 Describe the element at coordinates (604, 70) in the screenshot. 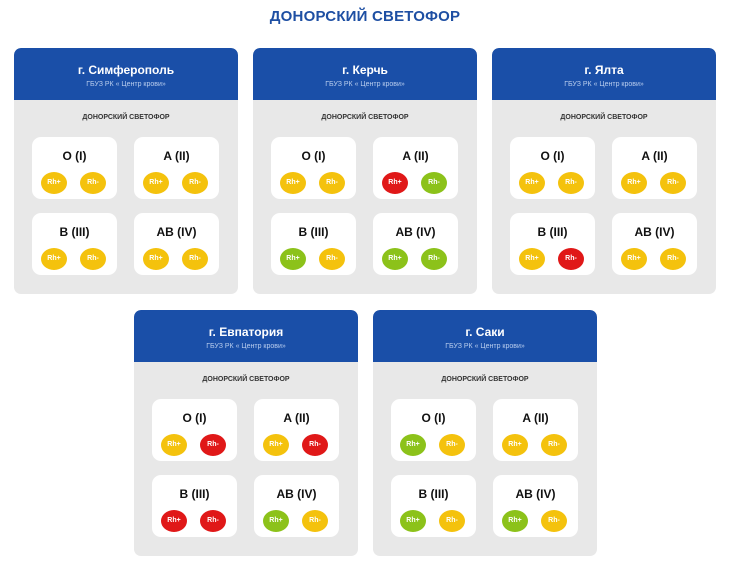

I see `card-city: г. Ялта` at that location.